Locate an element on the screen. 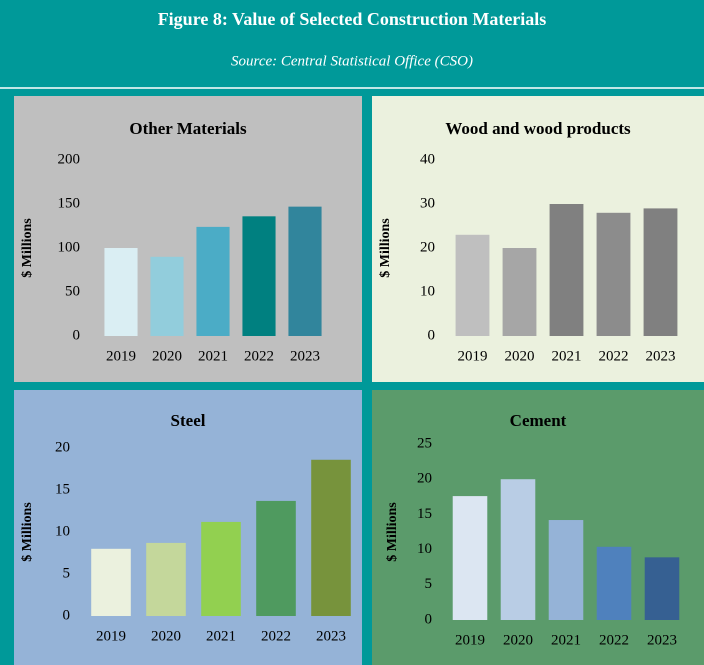  y-tick-label: 100 is located at coordinates (69, 247).